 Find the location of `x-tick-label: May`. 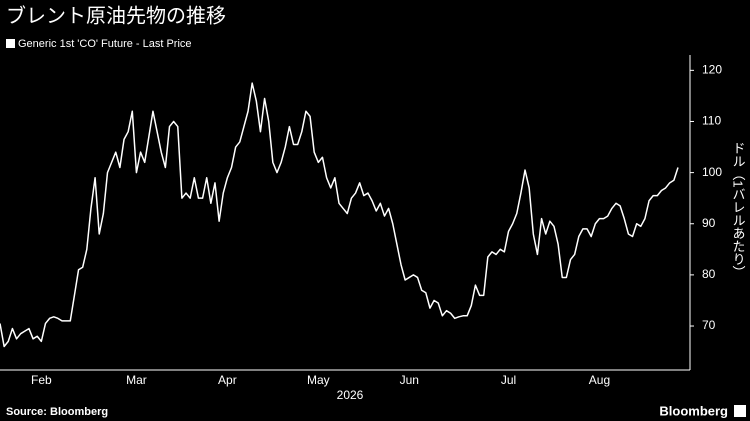

x-tick-label: May is located at coordinates (318, 380).